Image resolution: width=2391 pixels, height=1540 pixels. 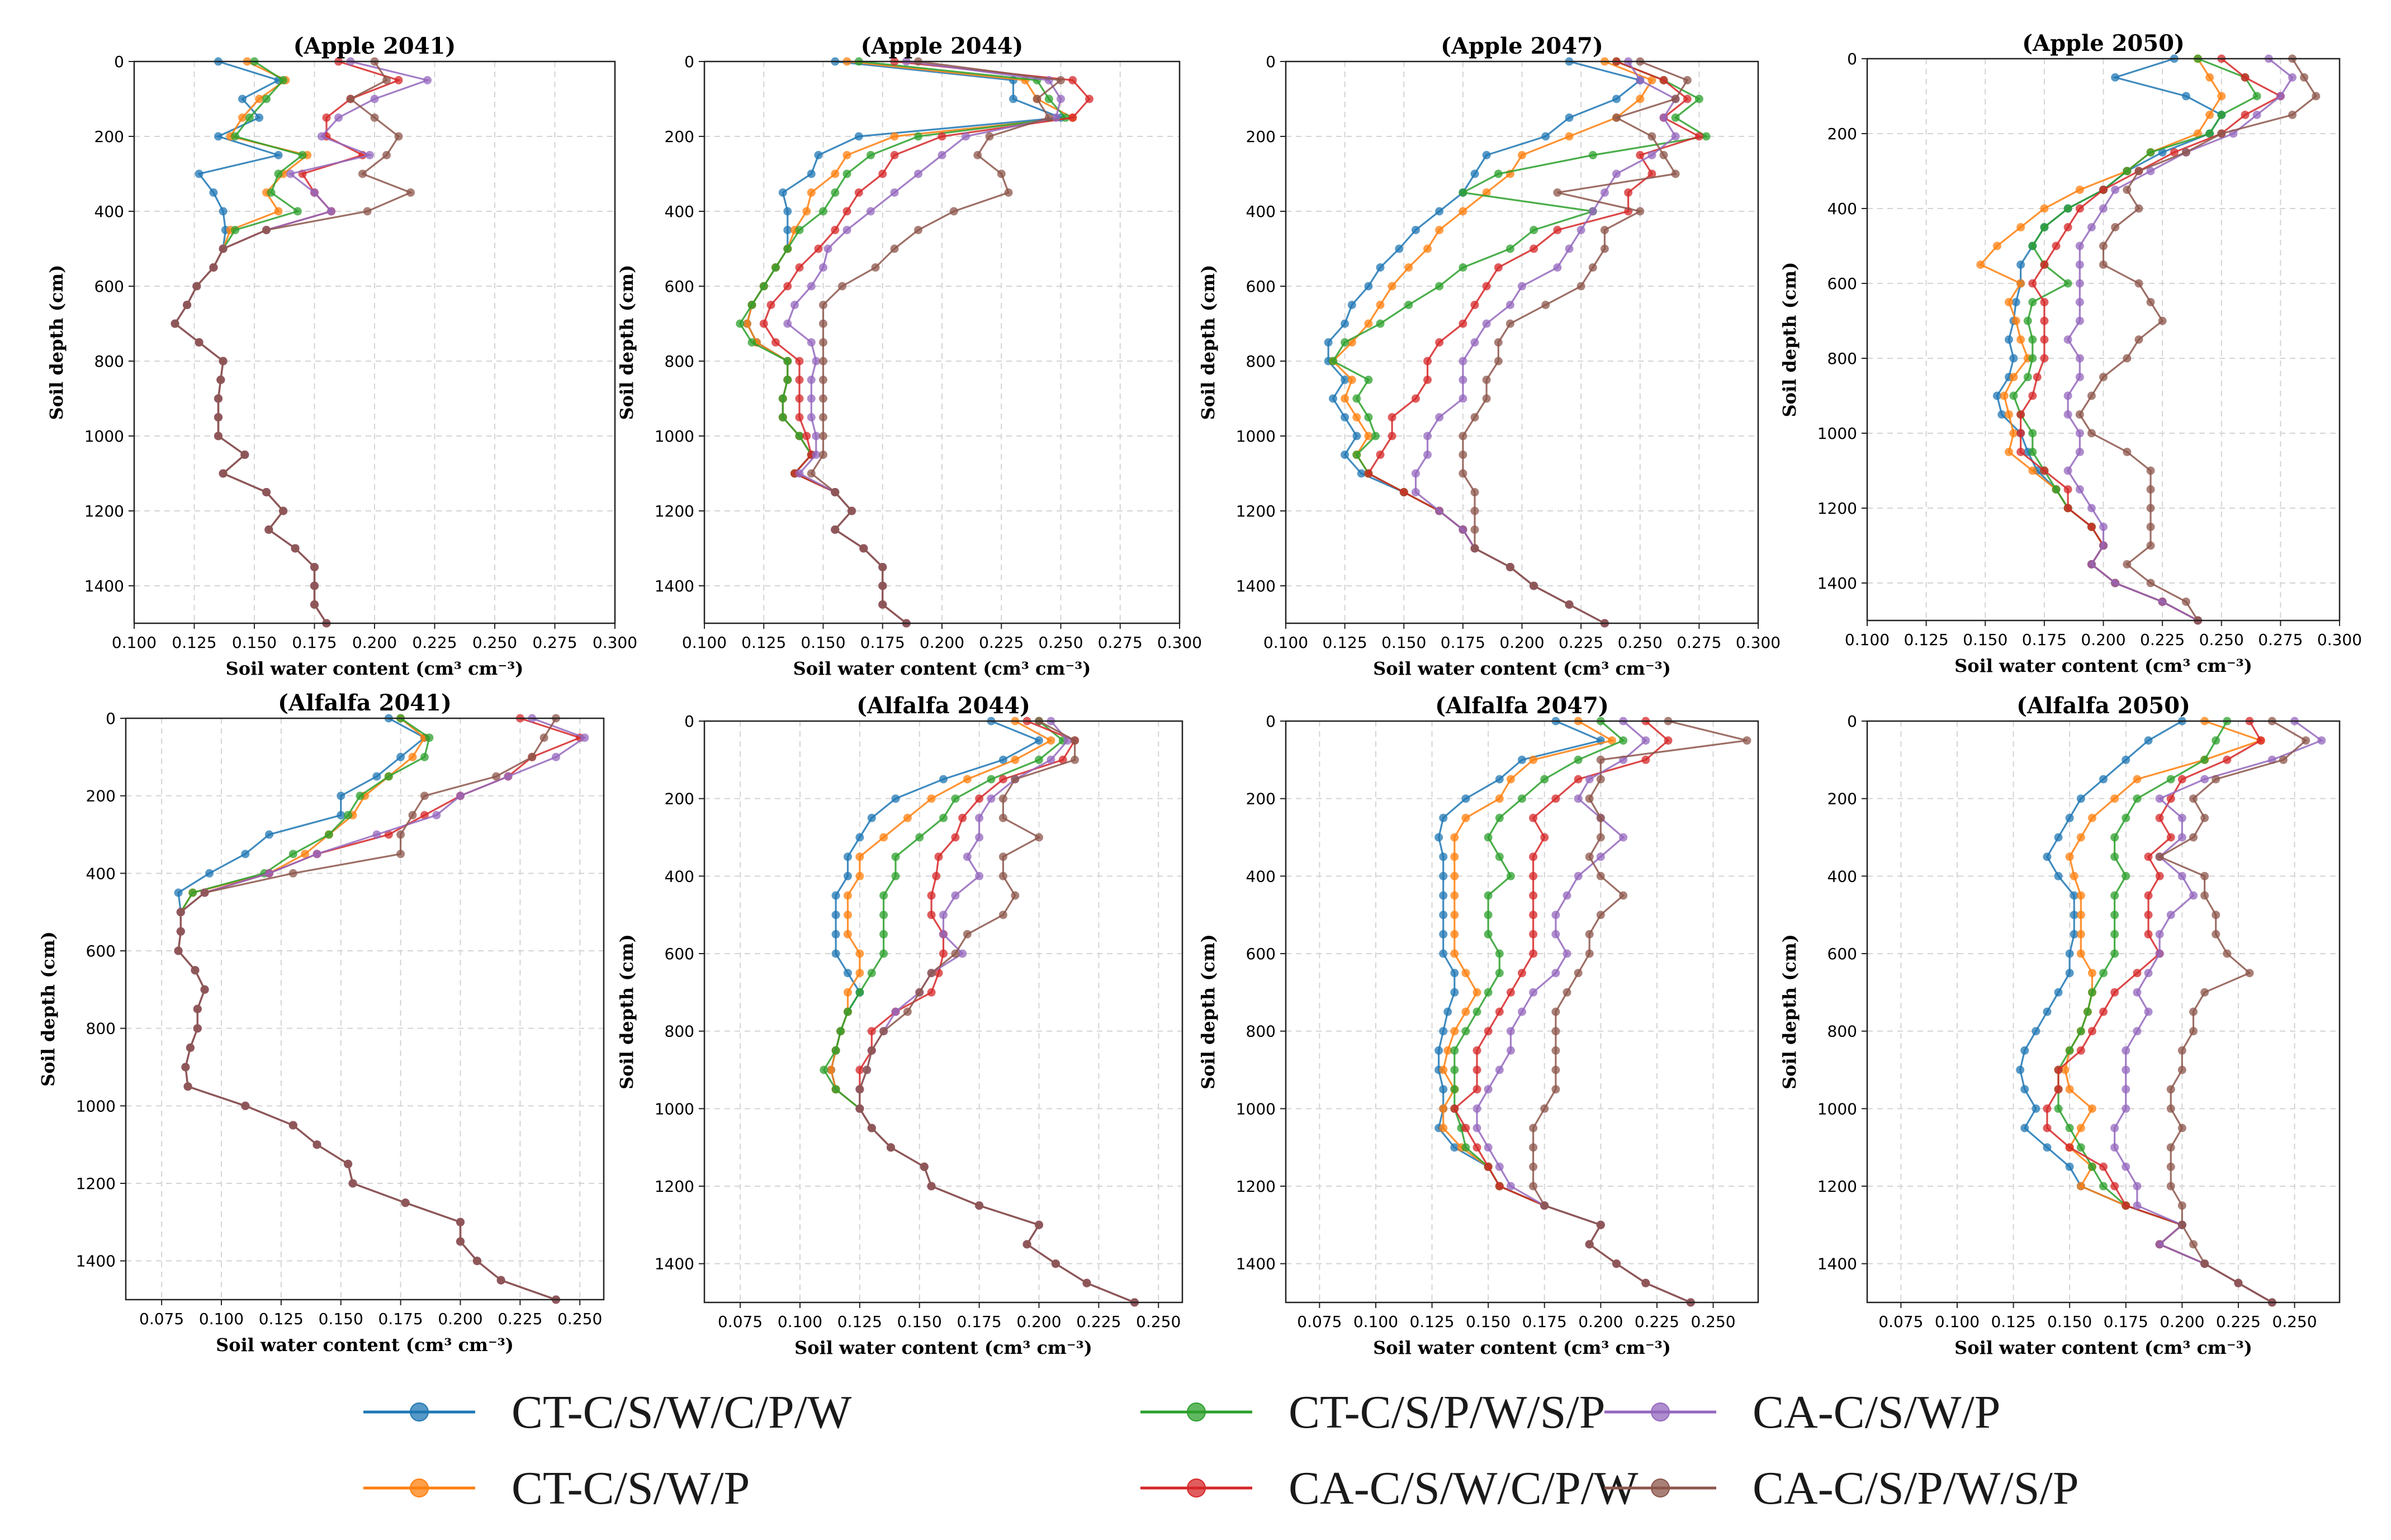 What do you see at coordinates (101, 796) in the screenshot?
I see `y-tick-label: 200` at bounding box center [101, 796].